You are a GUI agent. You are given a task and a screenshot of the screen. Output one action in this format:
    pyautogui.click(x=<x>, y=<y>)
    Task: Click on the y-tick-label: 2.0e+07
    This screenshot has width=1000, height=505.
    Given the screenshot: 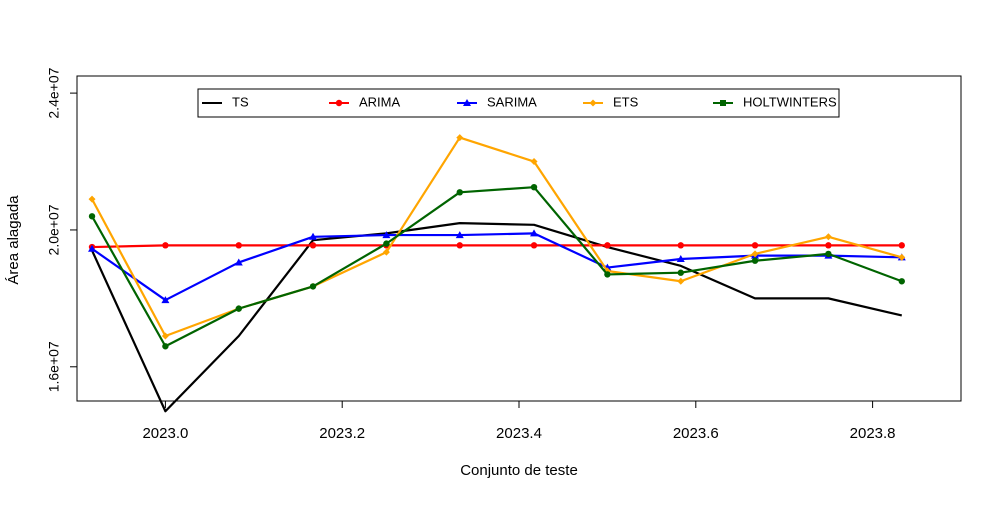 What is the action you would take?
    pyautogui.click(x=54, y=229)
    